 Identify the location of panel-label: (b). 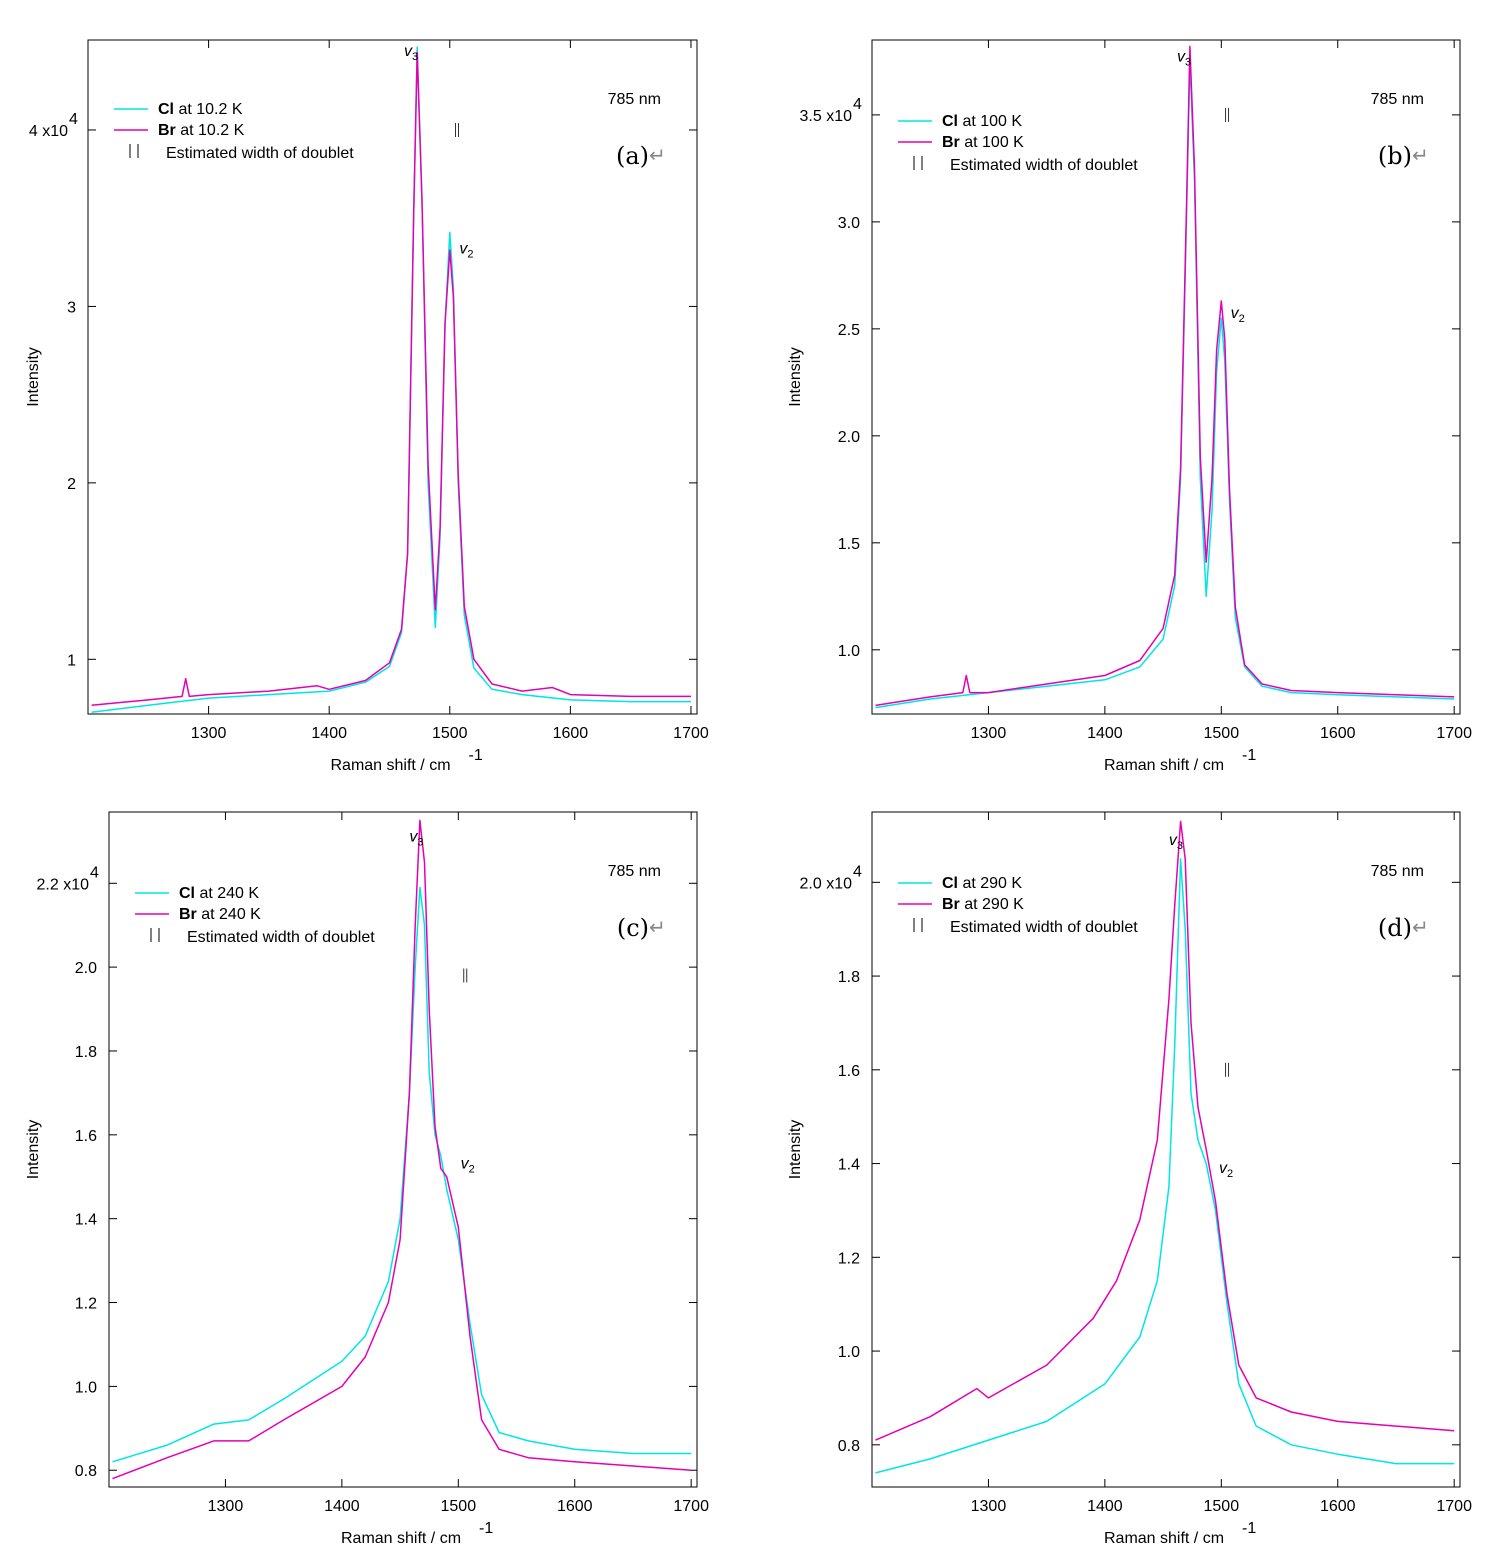
(1395, 156).